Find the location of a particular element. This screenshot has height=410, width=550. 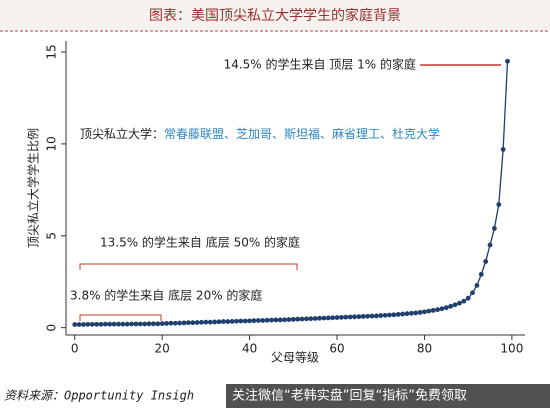

x-tick-label: 80 is located at coordinates (424, 349).